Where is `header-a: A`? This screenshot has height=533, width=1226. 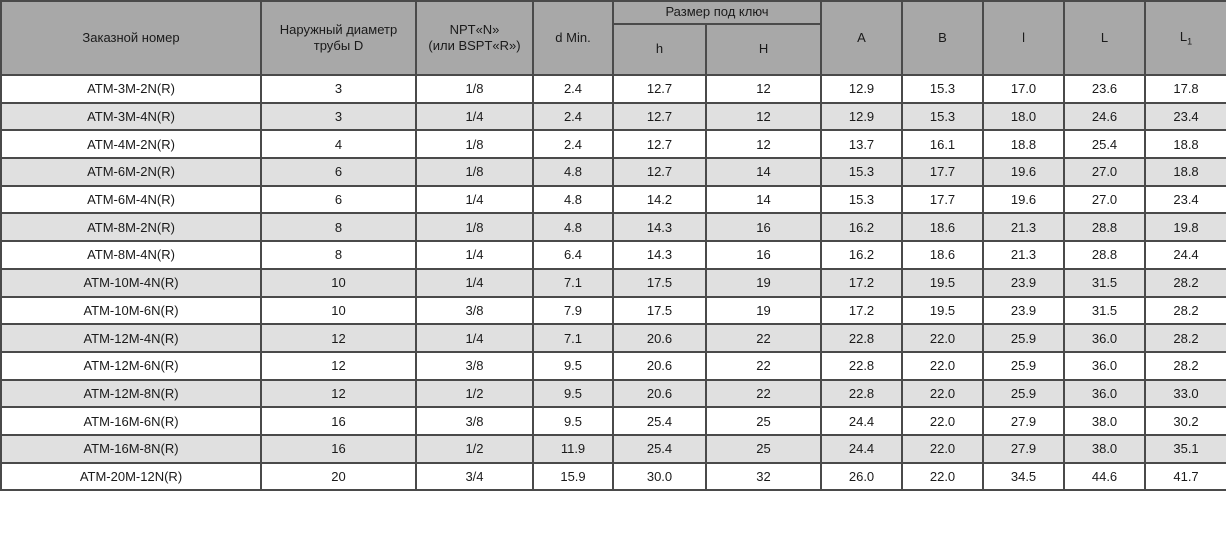
header-a: A is located at coordinates (862, 38).